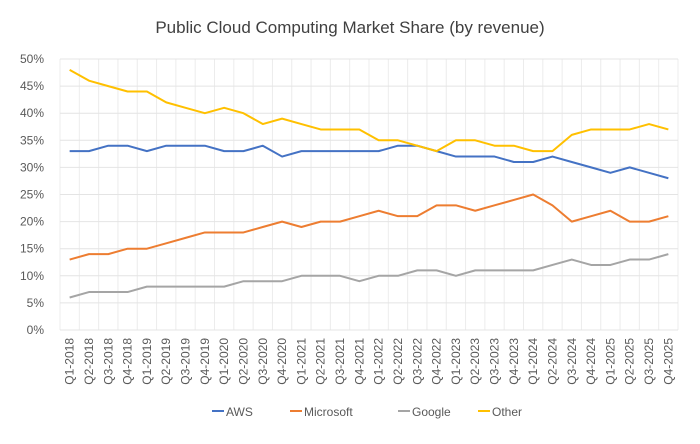 This screenshot has height=444, width=700. Describe the element at coordinates (328, 412) in the screenshot. I see `legend-label-microsoft: Microsoft` at that location.